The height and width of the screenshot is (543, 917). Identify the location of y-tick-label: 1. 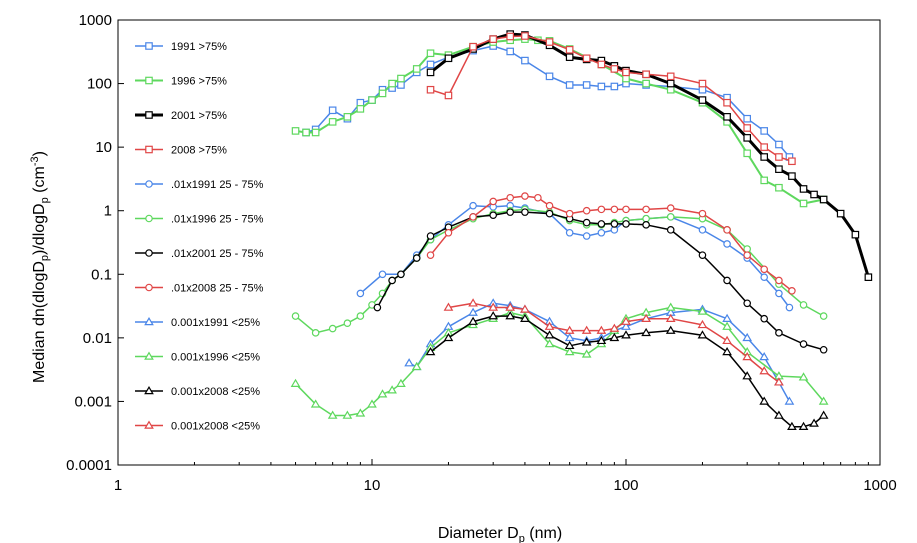
(108, 211).